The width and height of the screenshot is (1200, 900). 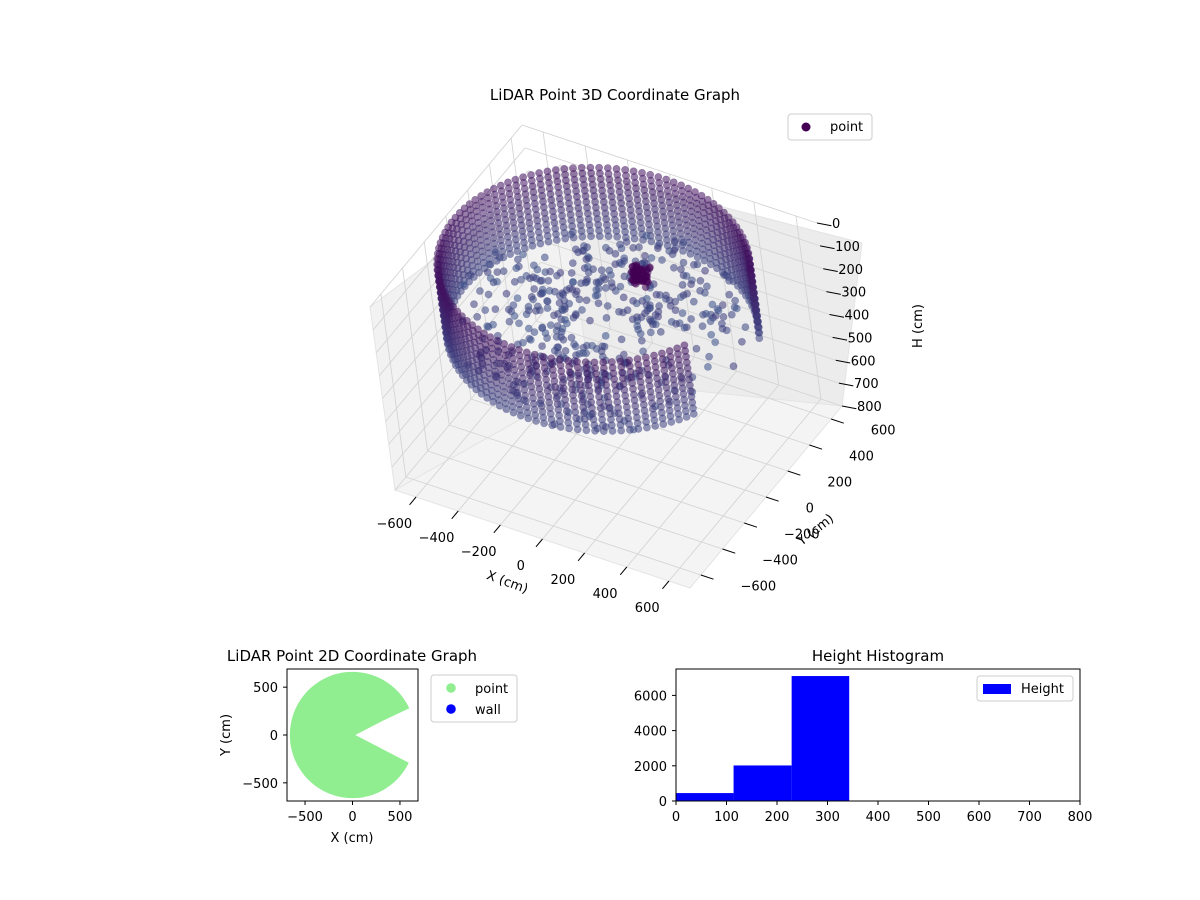 What do you see at coordinates (497, 529) in the screenshot?
I see `x-tick-3d` at bounding box center [497, 529].